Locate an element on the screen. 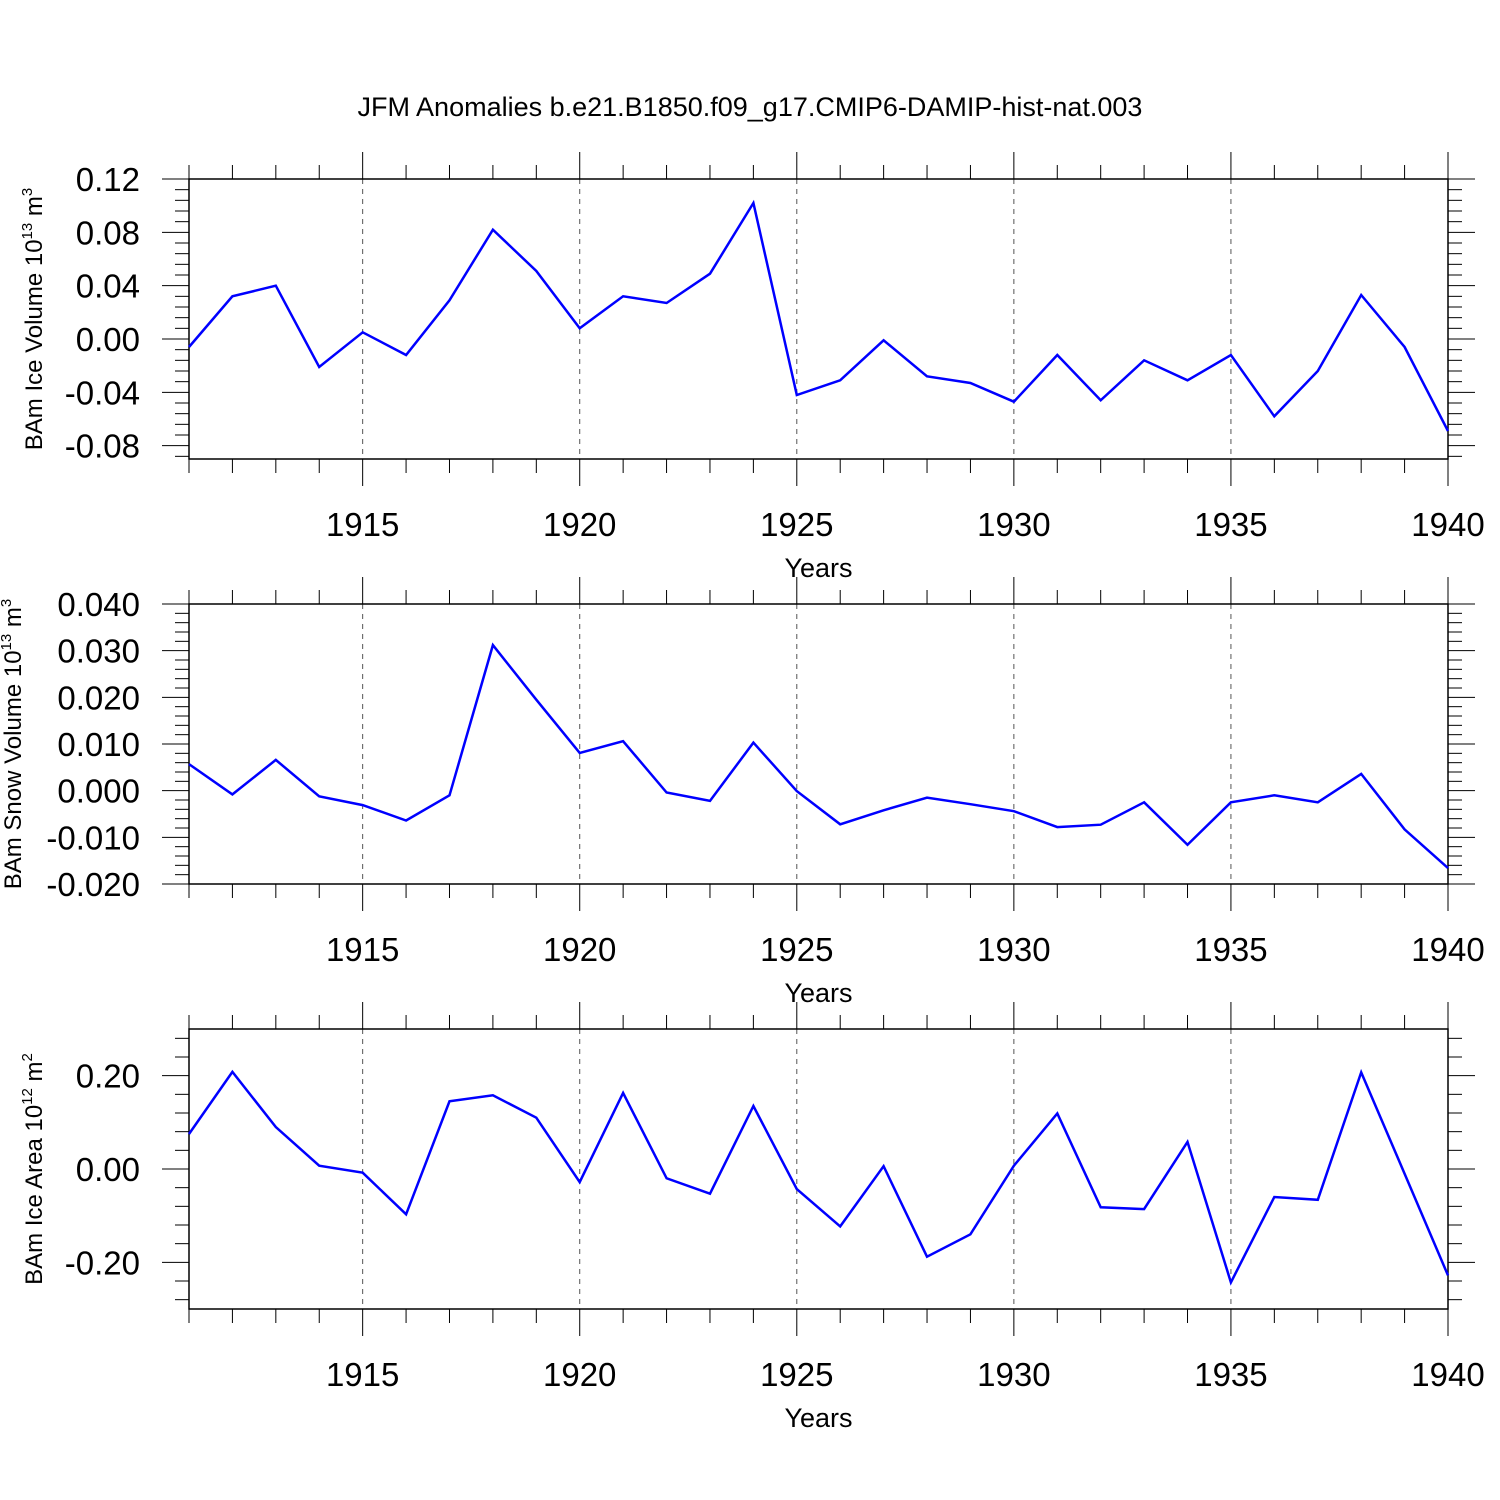 This screenshot has width=1500, height=1500. y-tick-label: -0.20 is located at coordinates (102, 1262).